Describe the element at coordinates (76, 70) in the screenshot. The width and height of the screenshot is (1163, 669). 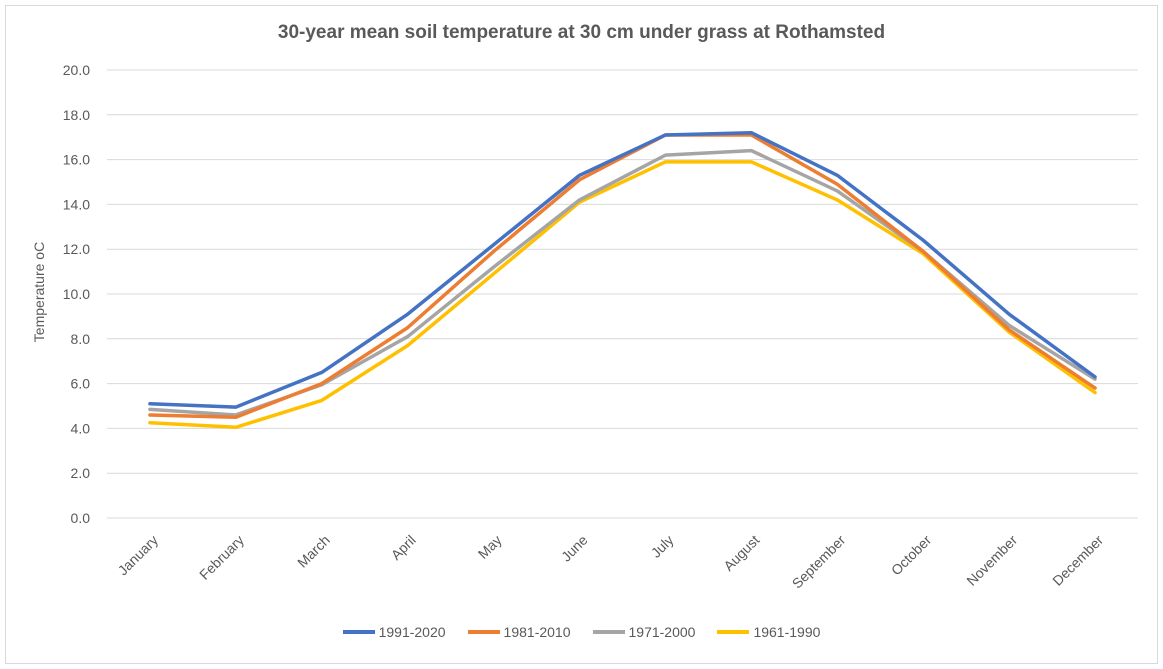
I see `y-tick-label: 20.0` at that location.